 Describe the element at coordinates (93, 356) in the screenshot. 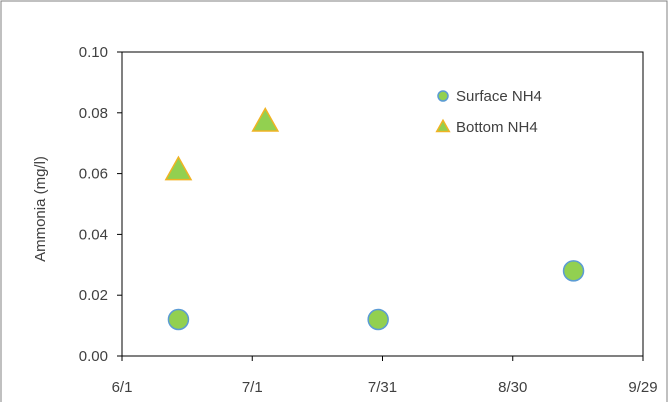

I see `y-tick-label: 0.00` at that location.